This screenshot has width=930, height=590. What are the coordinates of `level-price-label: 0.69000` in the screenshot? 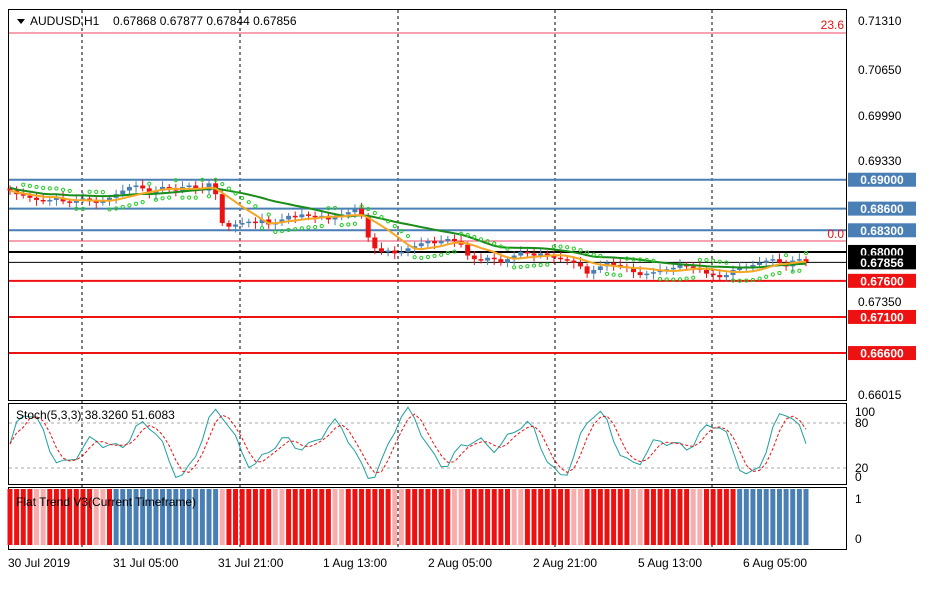 It's located at (882, 180).